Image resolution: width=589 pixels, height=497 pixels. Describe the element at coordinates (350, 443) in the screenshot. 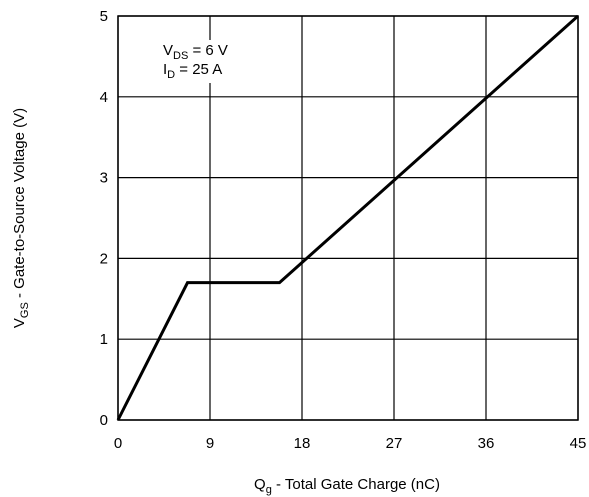

I see `x-tick-labels: 0 9 18 27 36 45` at that location.